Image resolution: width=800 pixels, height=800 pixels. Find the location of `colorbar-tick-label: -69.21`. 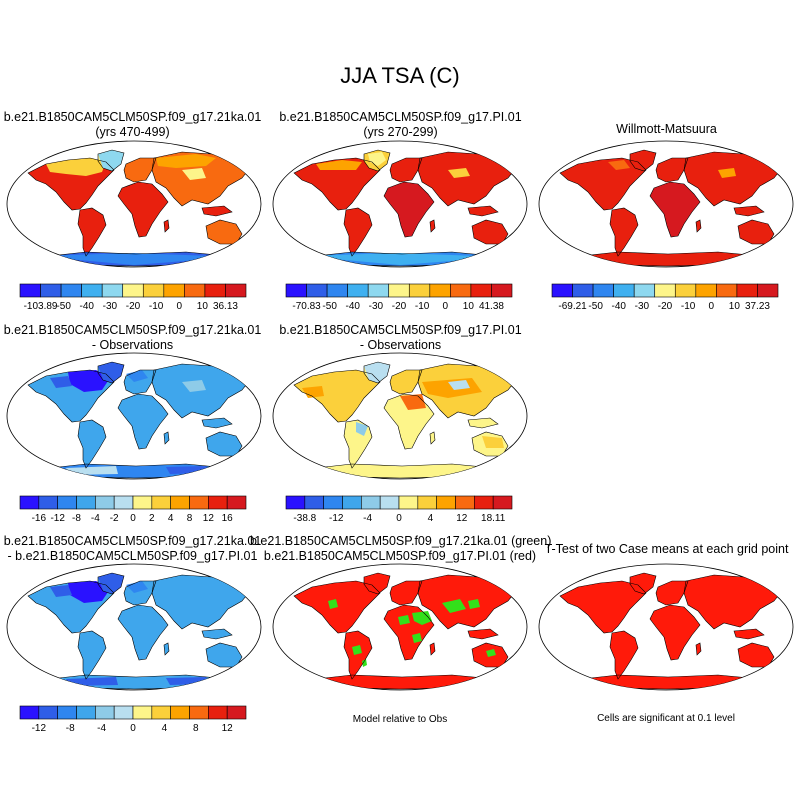

colorbar-tick-label: -69.21 is located at coordinates (572, 306).